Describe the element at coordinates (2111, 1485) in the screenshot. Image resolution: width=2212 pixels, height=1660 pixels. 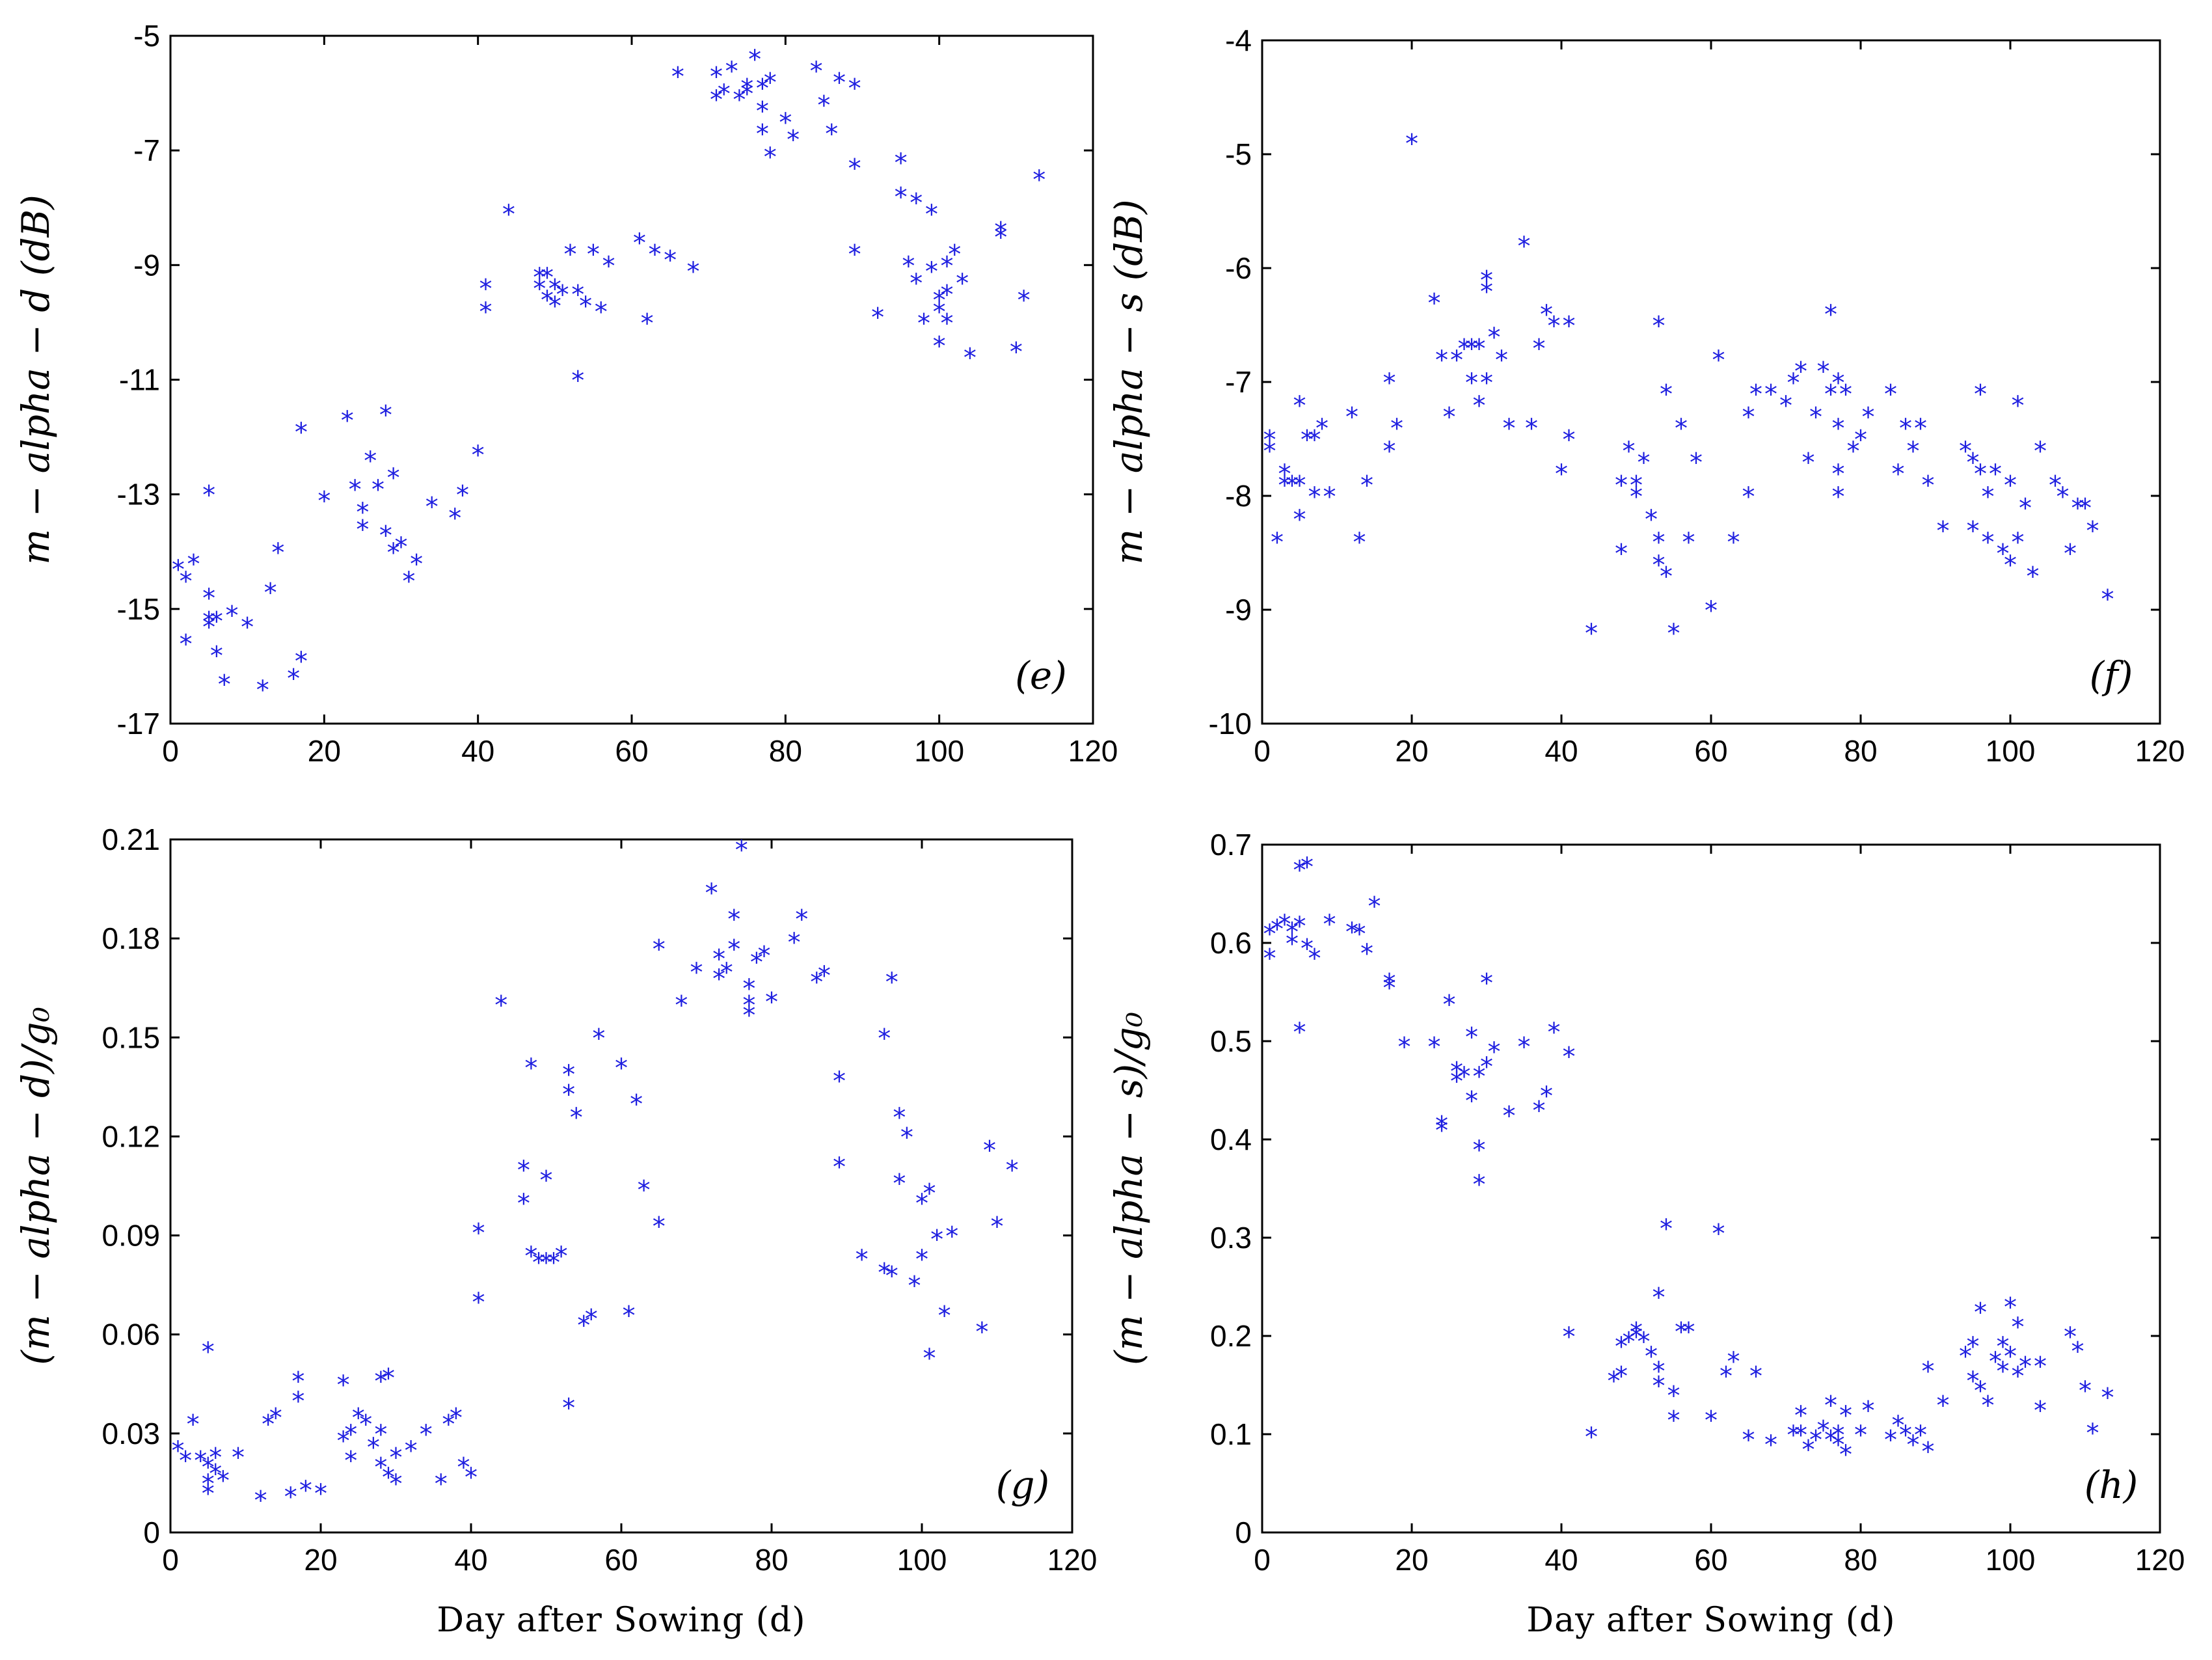
I see `panel-label: (h)` at that location.